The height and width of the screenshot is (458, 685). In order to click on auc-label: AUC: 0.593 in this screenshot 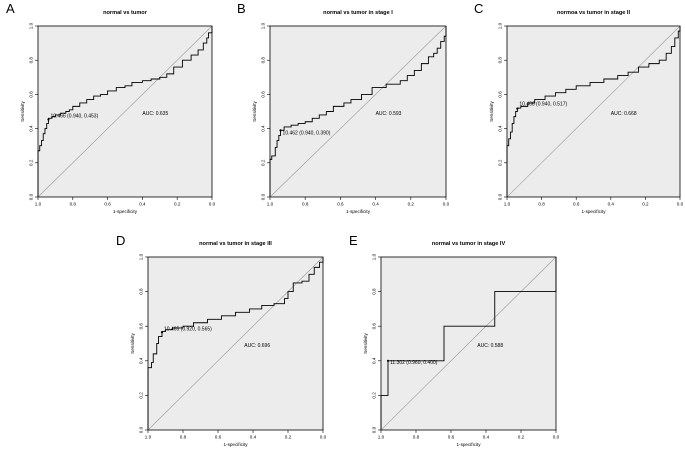, I will do `click(389, 114)`.